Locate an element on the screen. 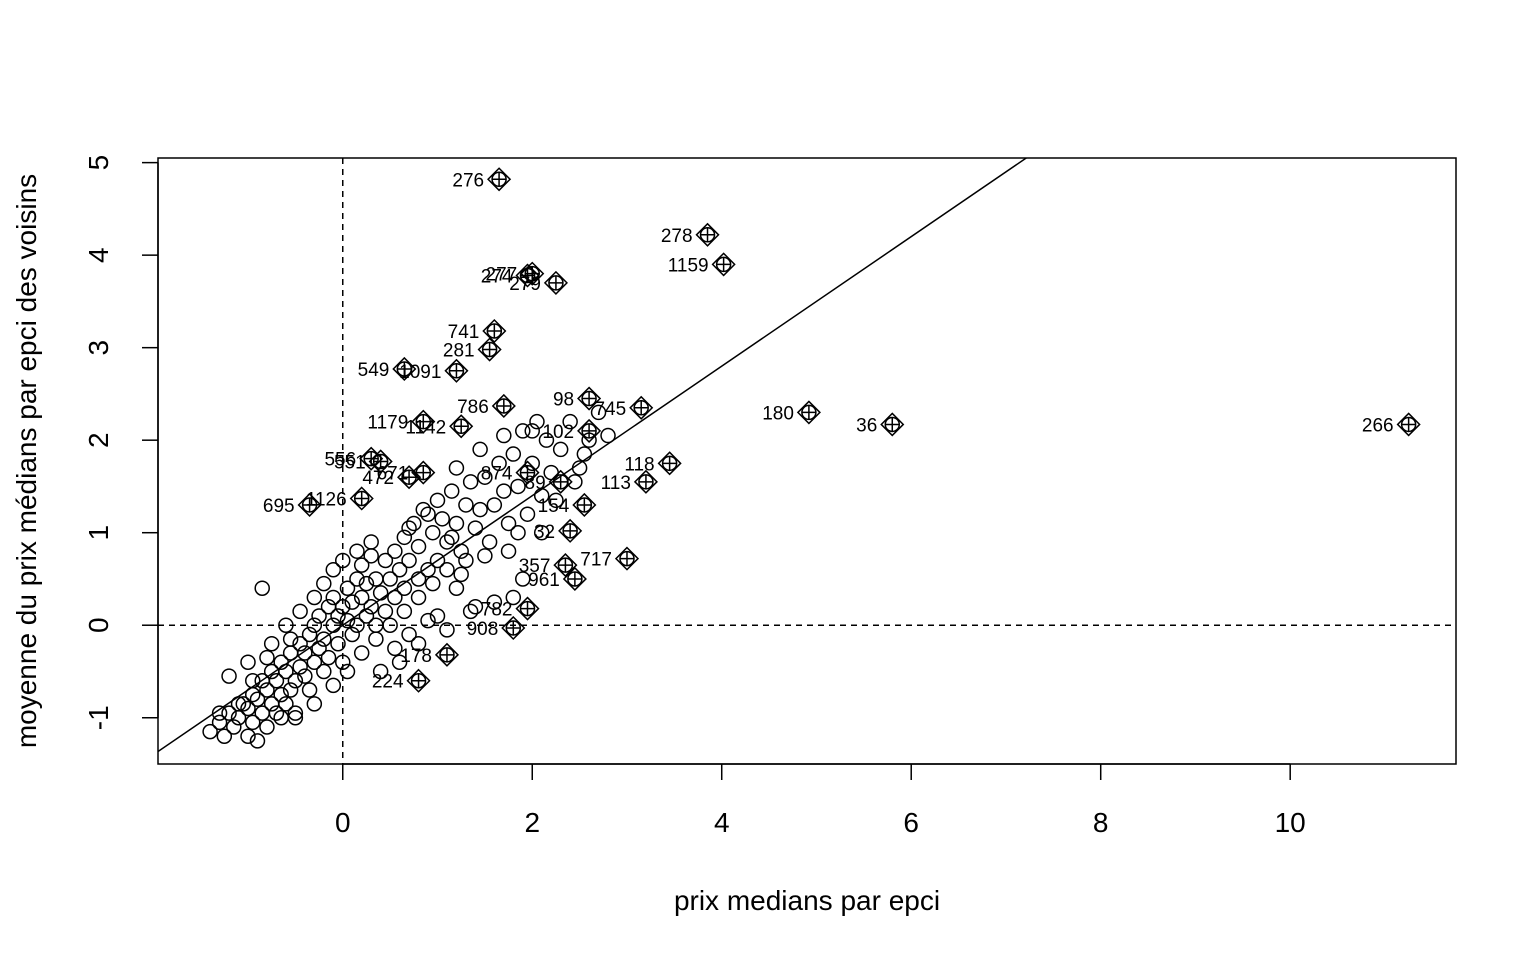  point-label: 549 is located at coordinates (374, 370).